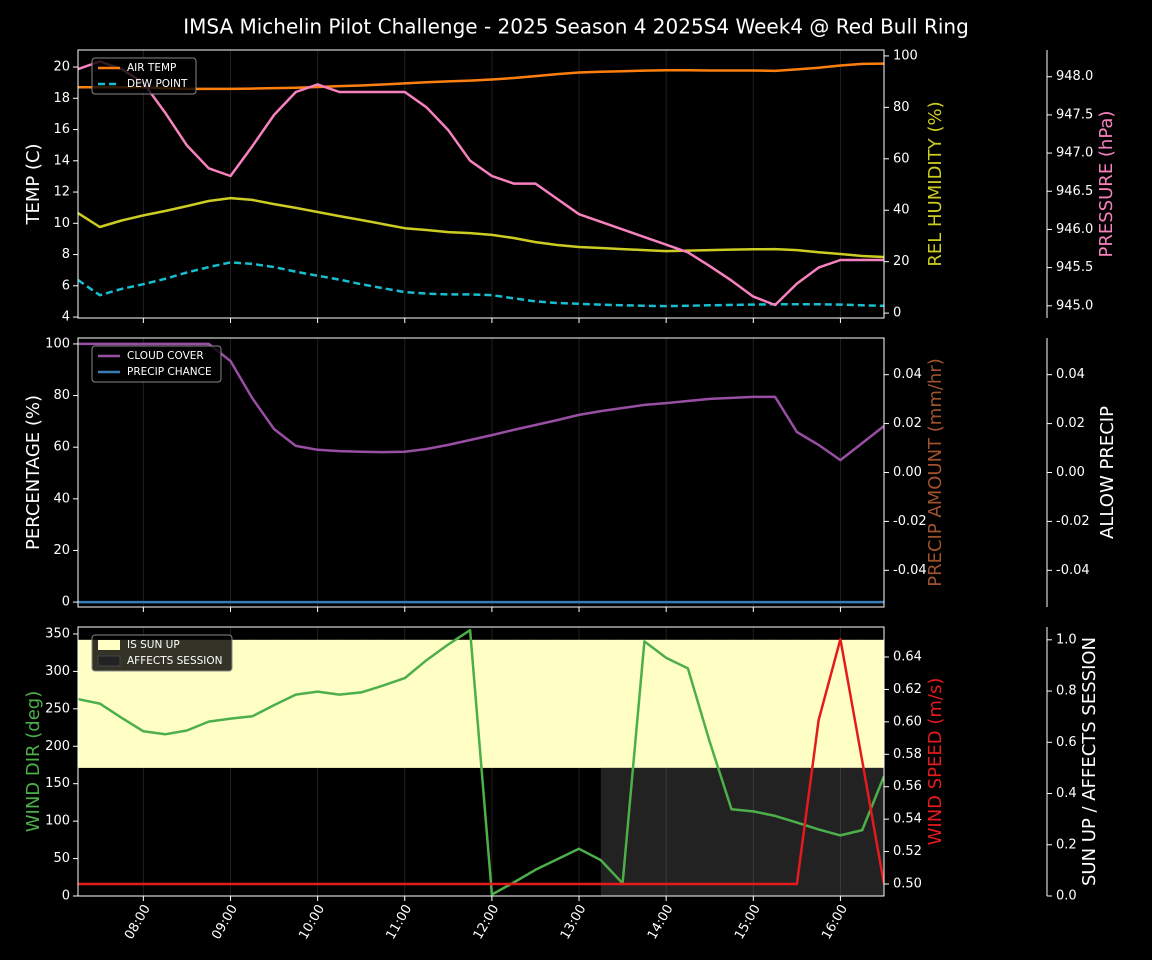 This screenshot has height=960, width=1152. I want to click on y-tick-label: 0.00, so click(1070, 472).